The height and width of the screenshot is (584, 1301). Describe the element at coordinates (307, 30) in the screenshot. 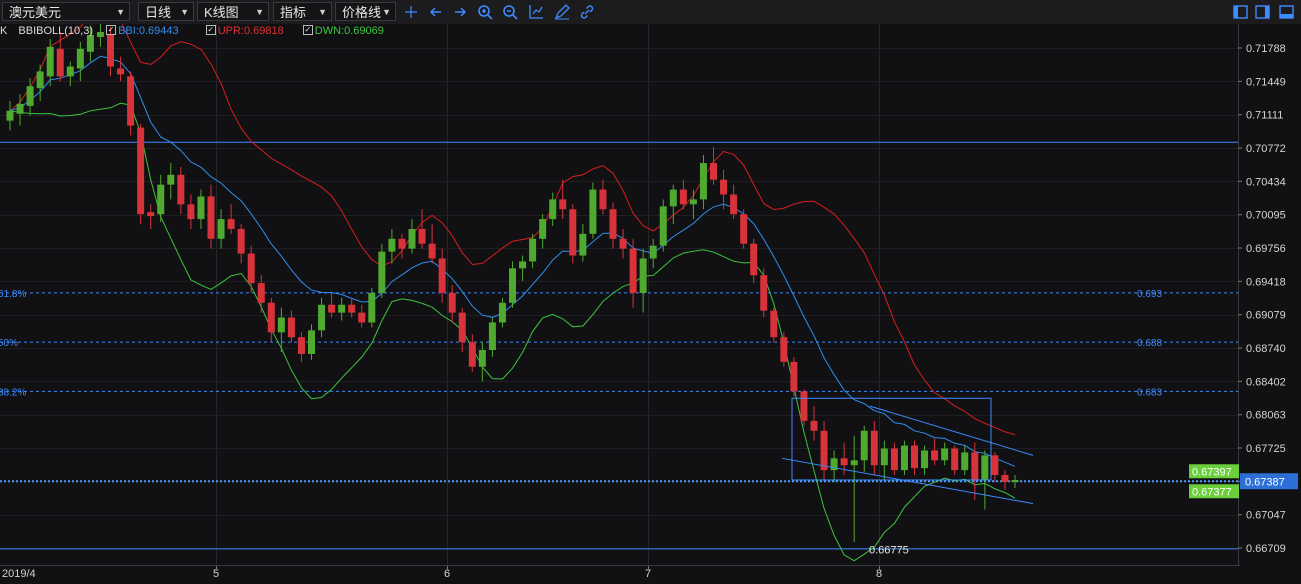

I see `dwn-checkbox: ✓` at that location.